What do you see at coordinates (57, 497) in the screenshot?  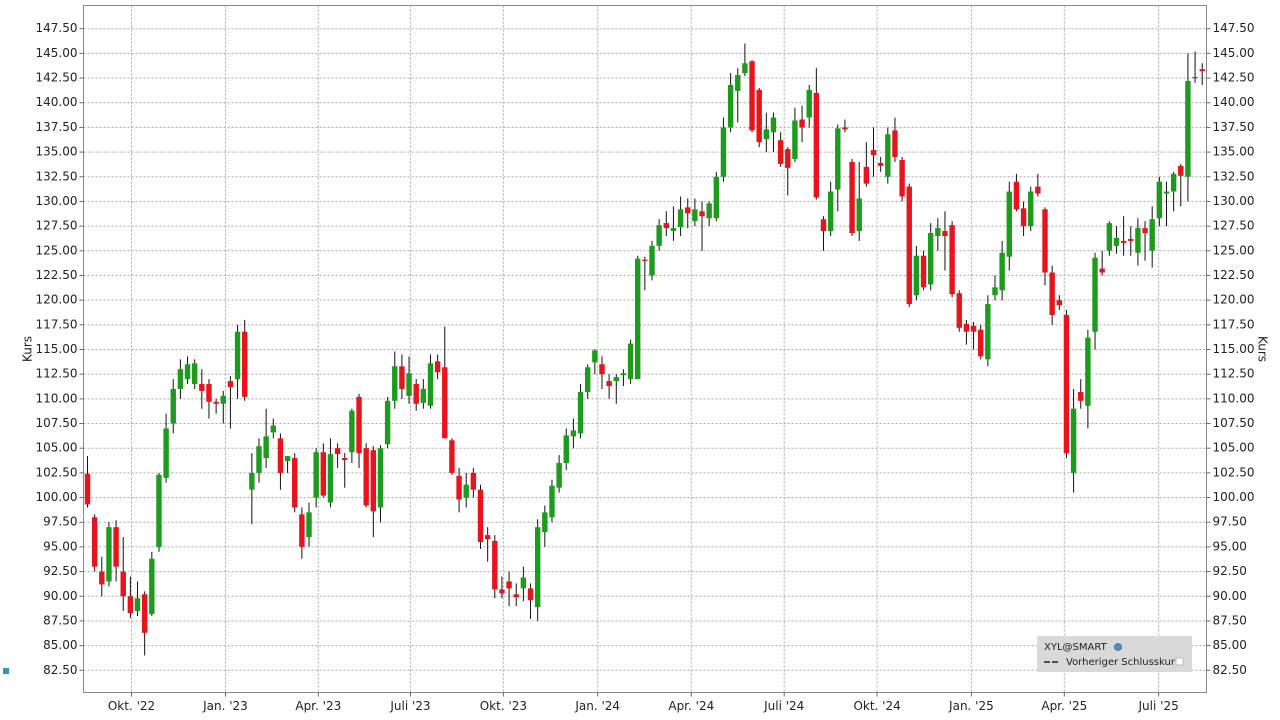 I see `y-tick-label: 100.00` at bounding box center [57, 497].